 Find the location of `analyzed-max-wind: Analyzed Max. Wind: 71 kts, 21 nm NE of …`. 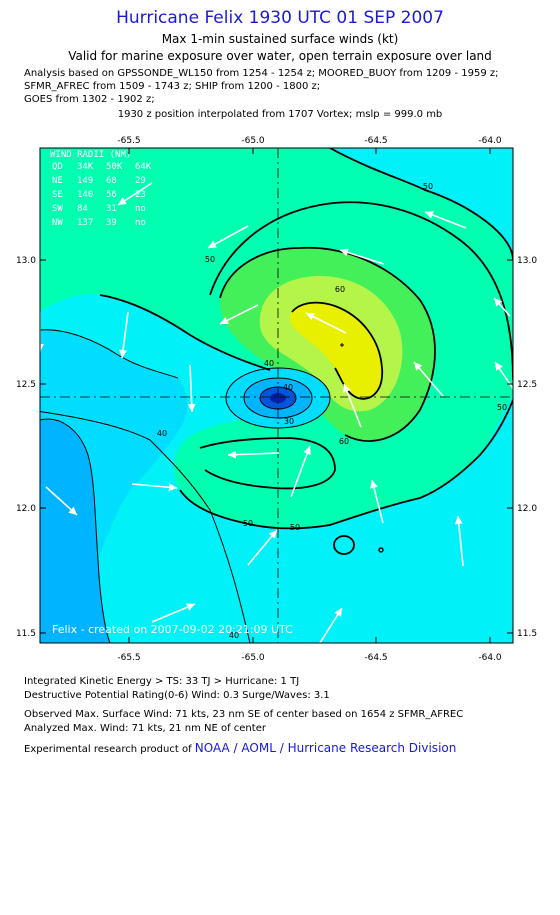

analyzed-max-wind: Analyzed Max. Wind: 71 kts, 21 nm NE of … is located at coordinates (145, 728).